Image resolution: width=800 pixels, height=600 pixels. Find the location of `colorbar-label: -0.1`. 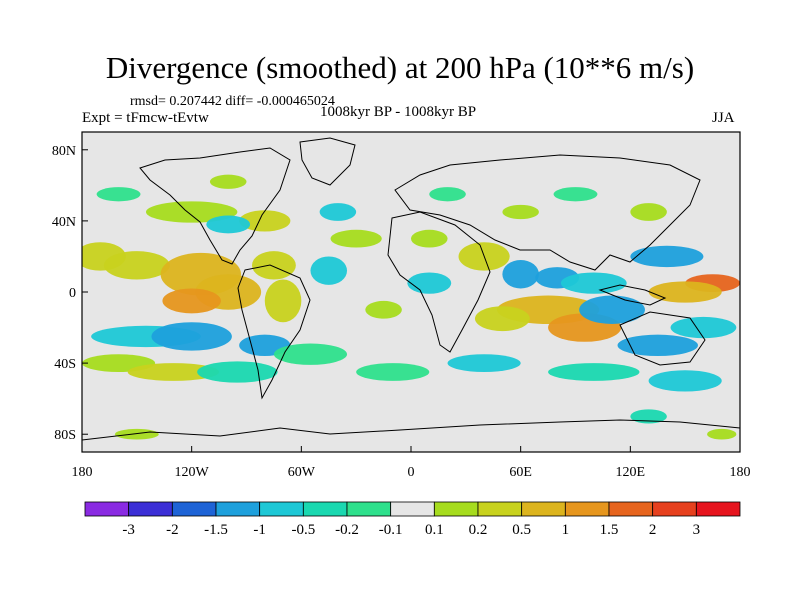

colorbar-label: -0.1 is located at coordinates (391, 530).